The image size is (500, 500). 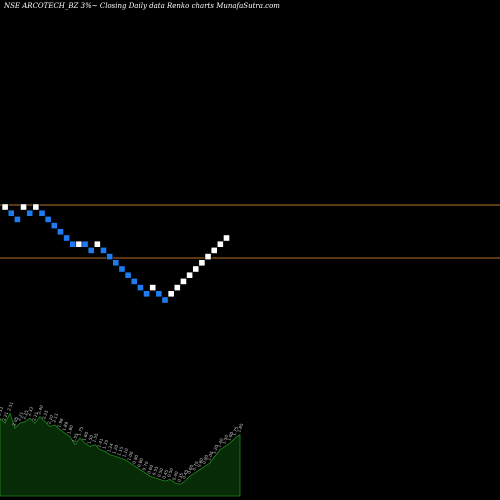 What do you see at coordinates (50, 419) in the screenshot?
I see `volume-label: 2.10` at bounding box center [50, 419].